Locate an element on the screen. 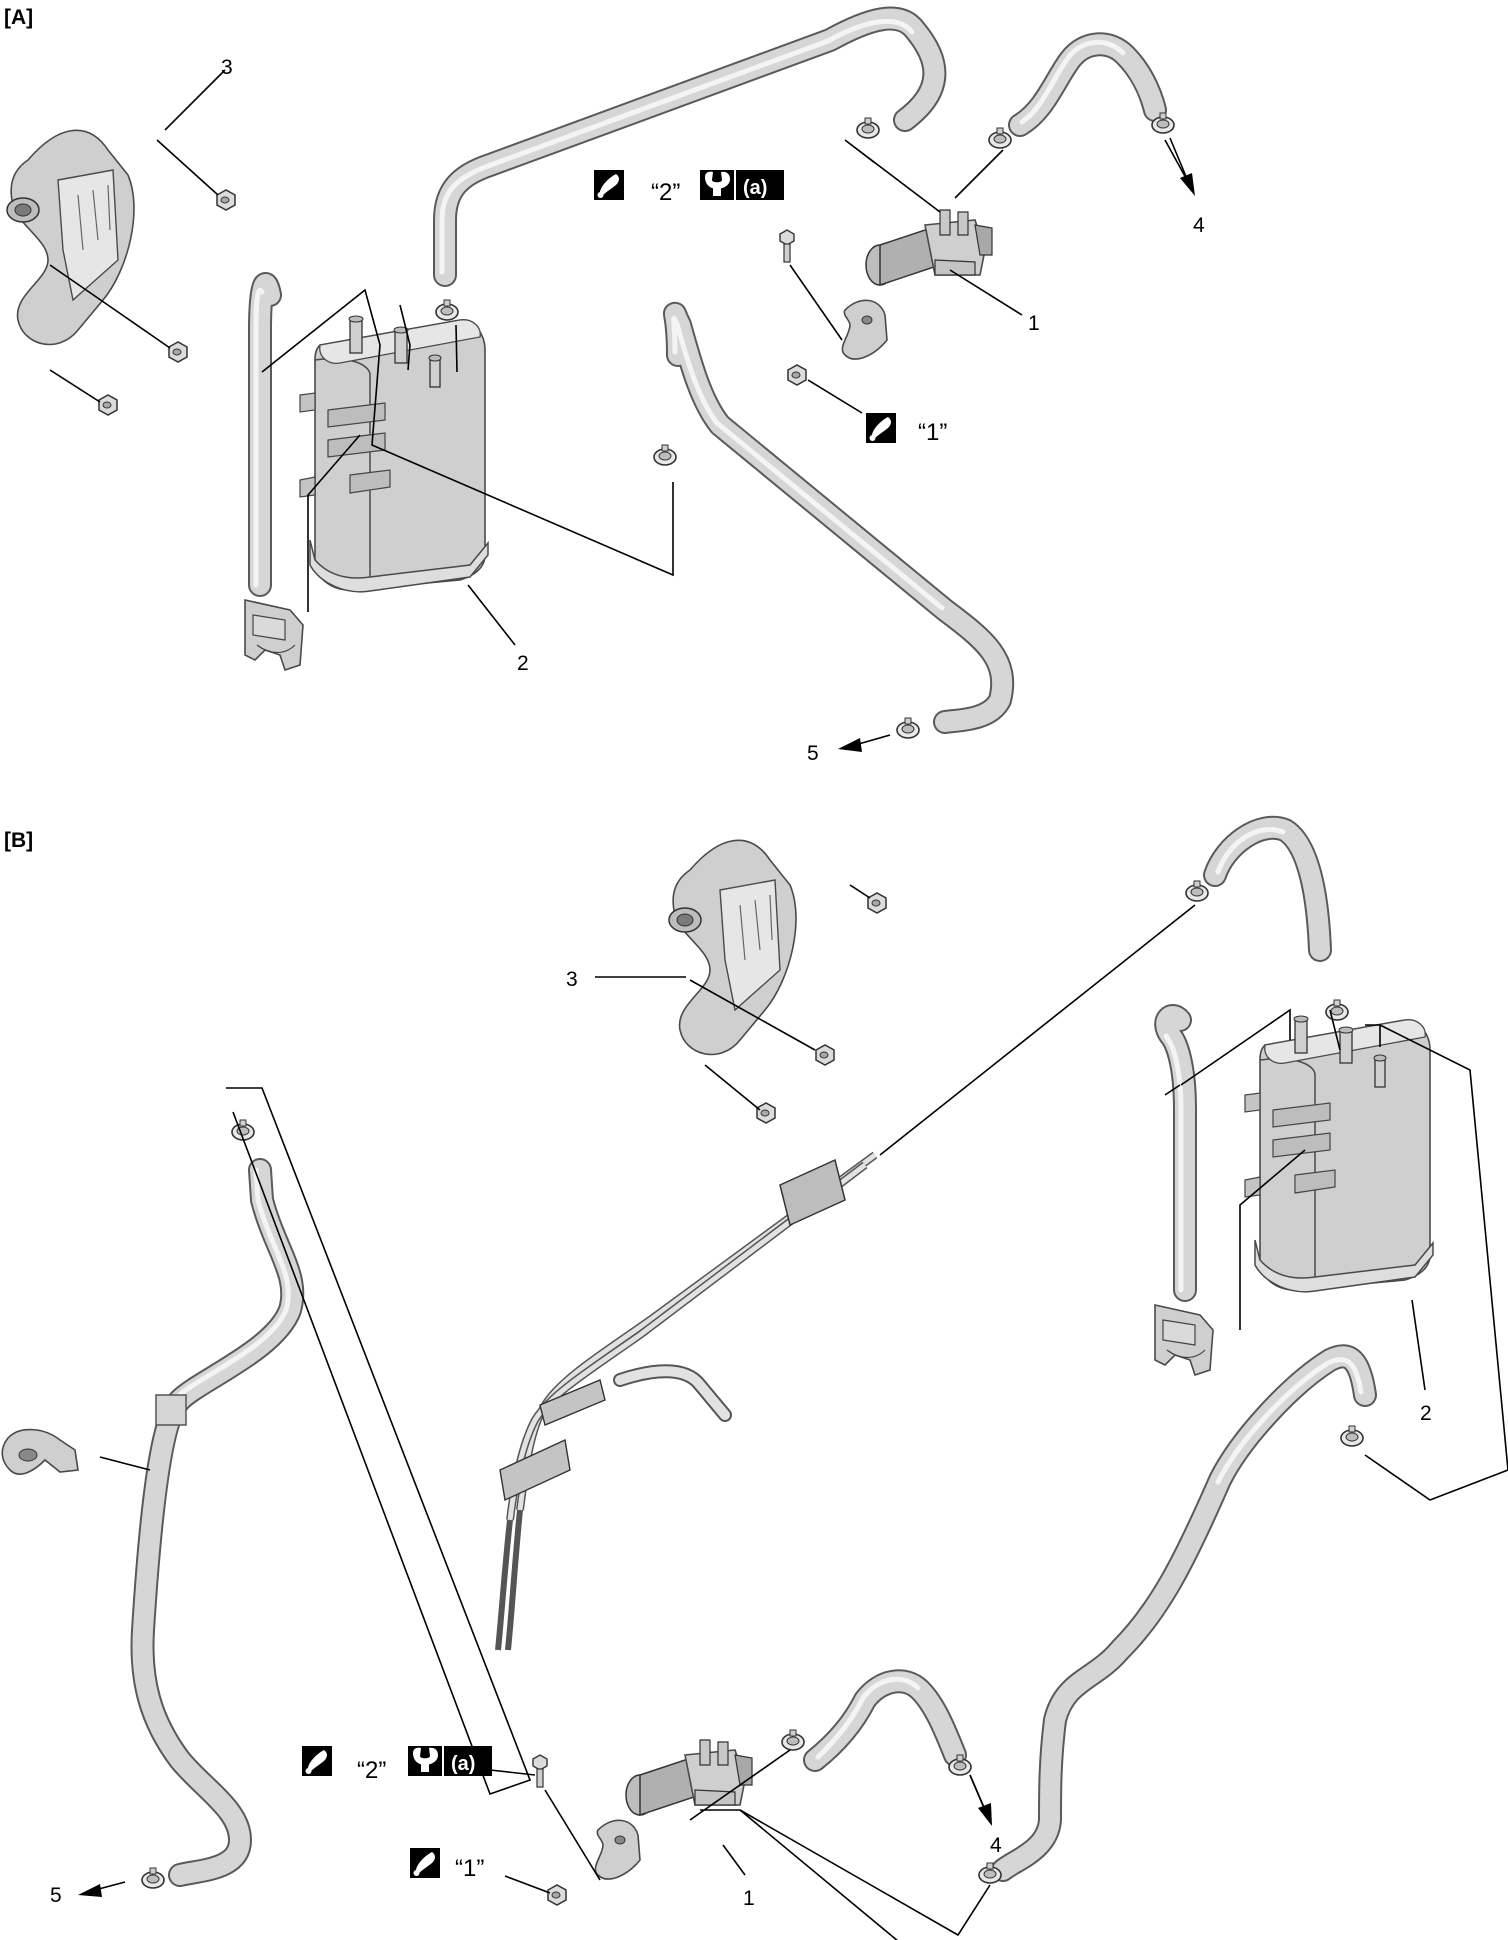 The width and height of the screenshot is (1508, 1940). bracket-nut-a2 is located at coordinates (178, 352).